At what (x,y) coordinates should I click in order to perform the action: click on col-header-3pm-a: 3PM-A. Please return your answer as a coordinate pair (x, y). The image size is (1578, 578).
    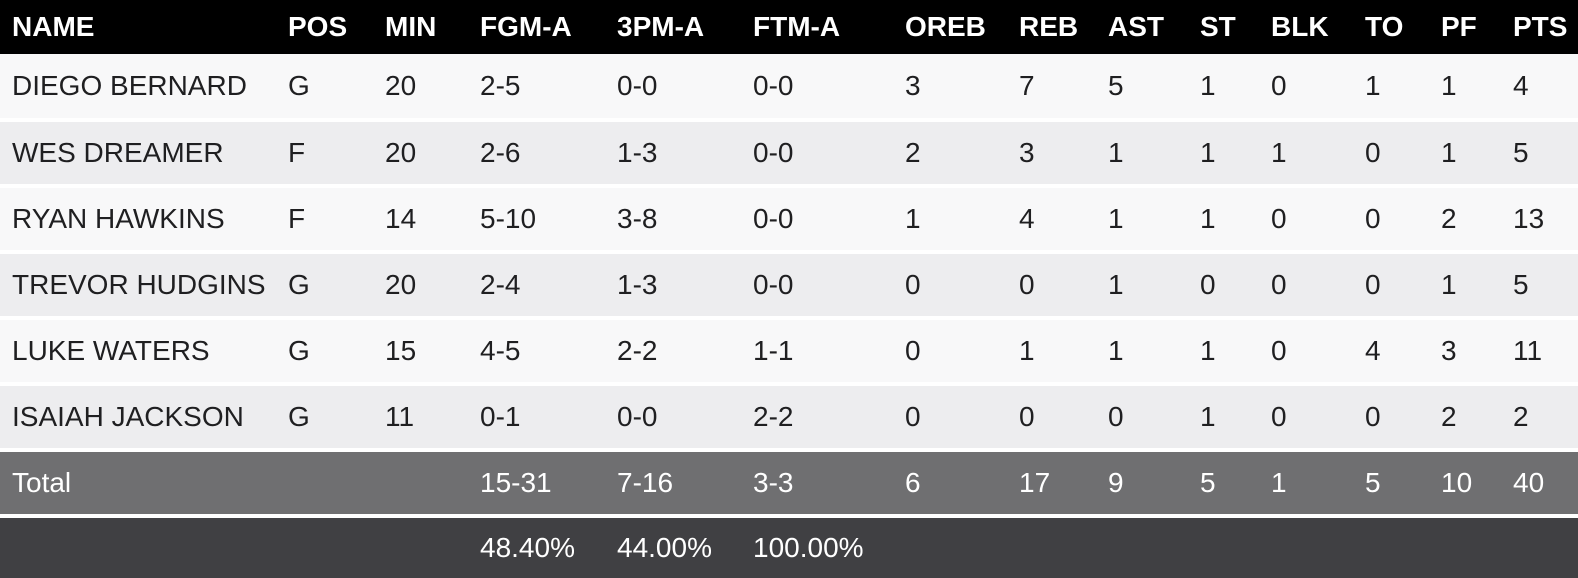
    Looking at the image, I should click on (661, 26).